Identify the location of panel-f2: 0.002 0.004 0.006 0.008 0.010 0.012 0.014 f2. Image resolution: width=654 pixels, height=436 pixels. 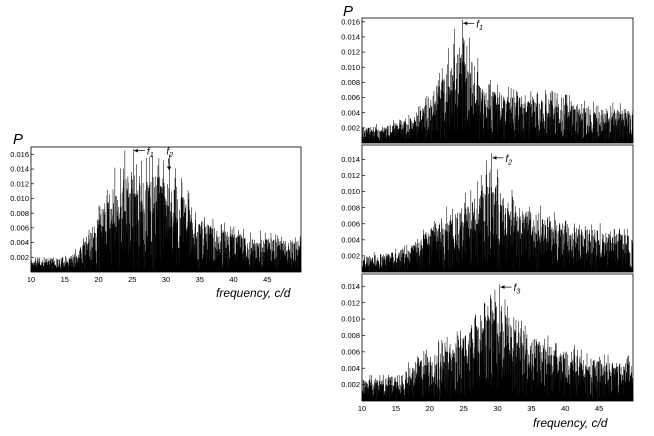
(487, 208).